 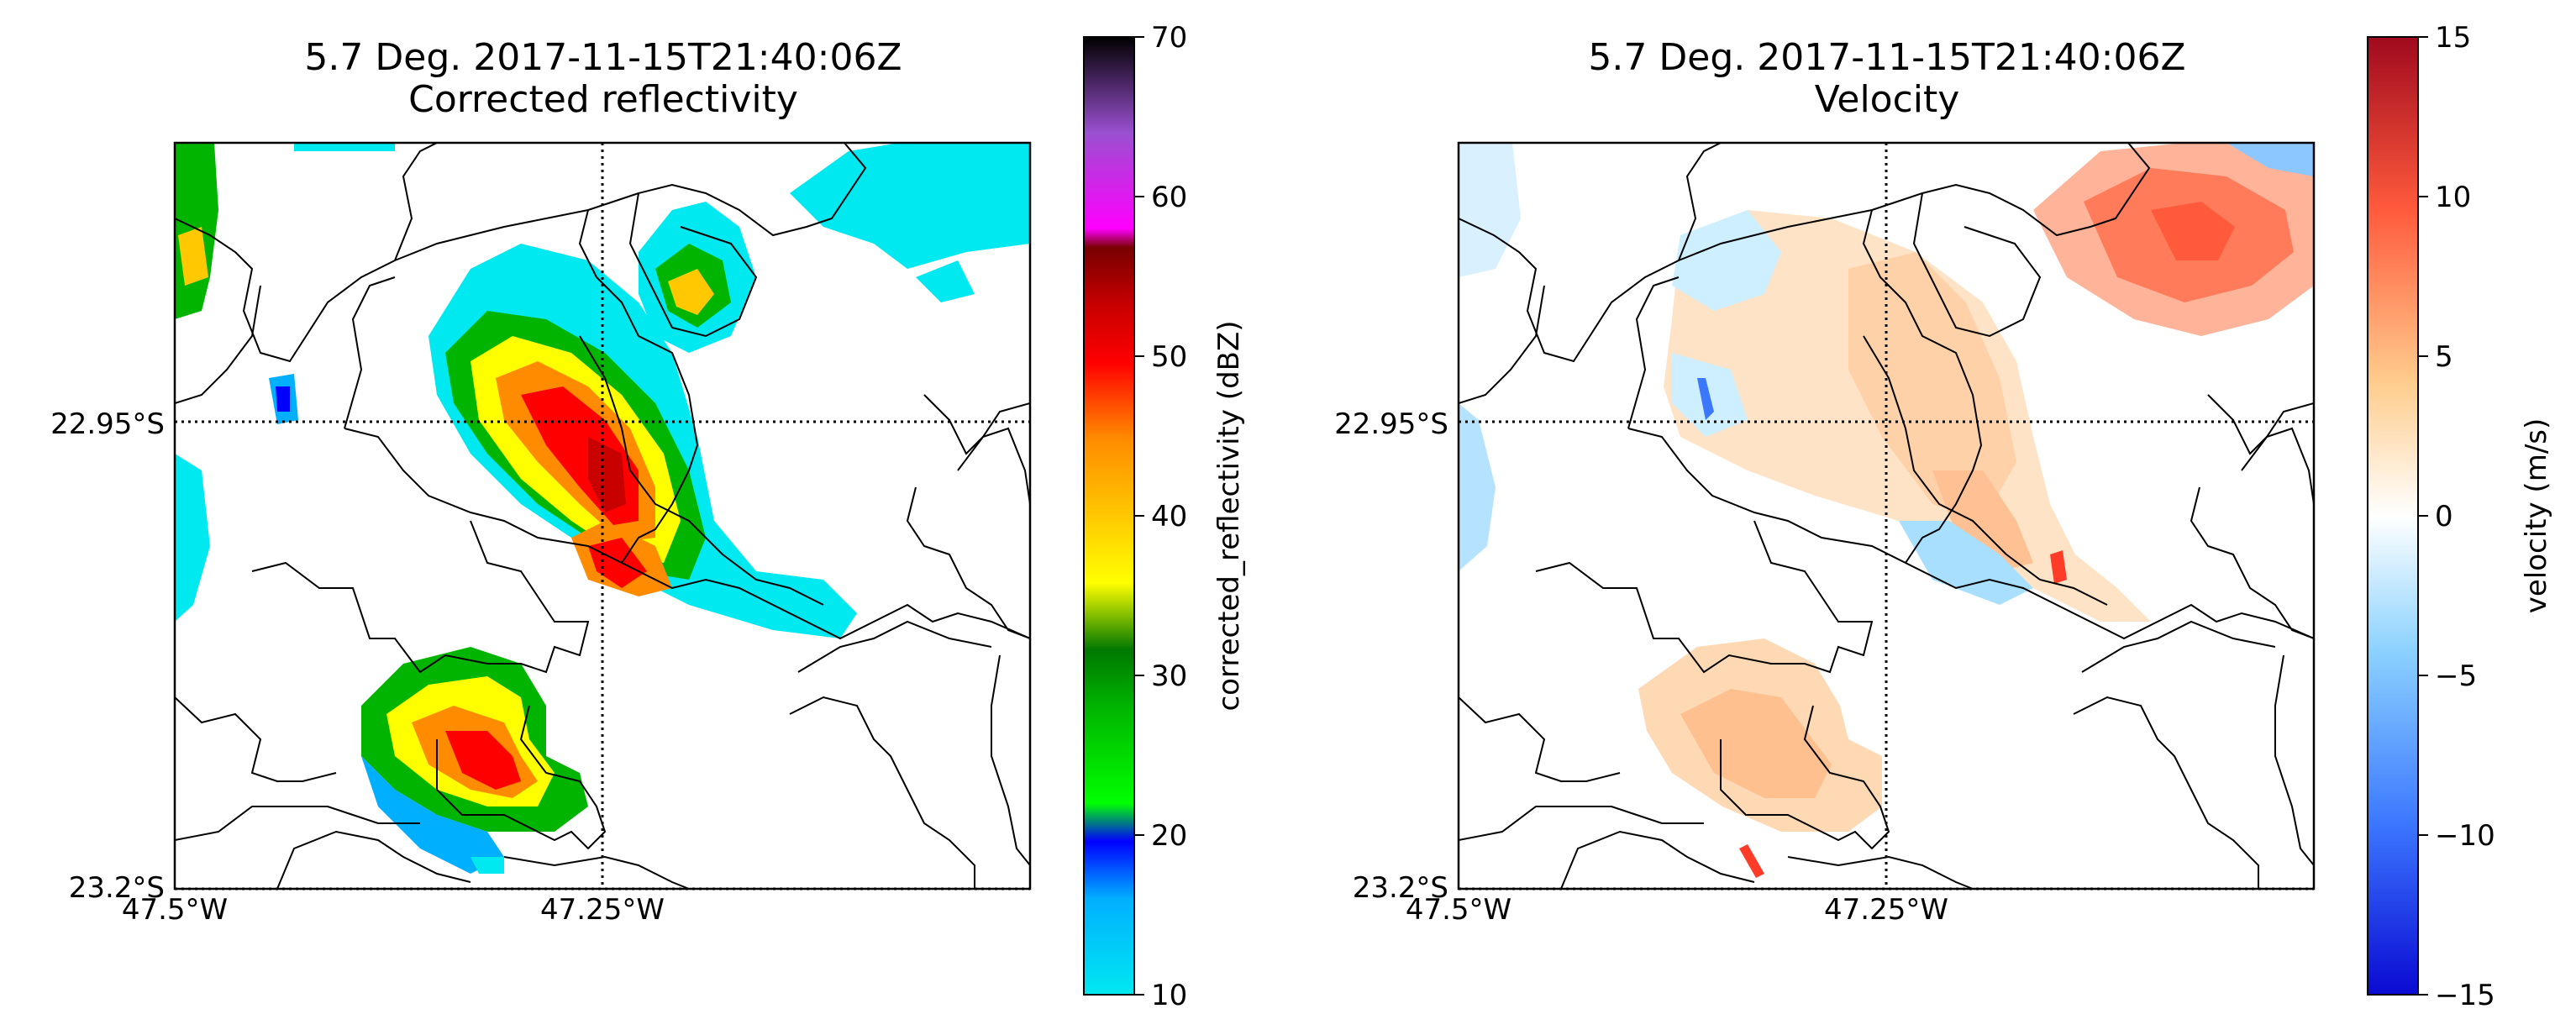 I want to click on reflectivity-colorbar, so click(x=1109, y=516).